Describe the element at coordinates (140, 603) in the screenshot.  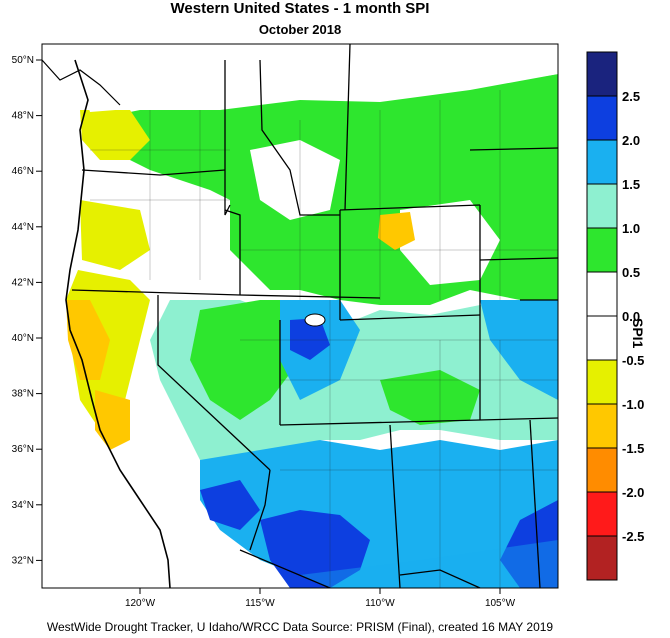
I see `lon-tick-label: 120°W` at that location.